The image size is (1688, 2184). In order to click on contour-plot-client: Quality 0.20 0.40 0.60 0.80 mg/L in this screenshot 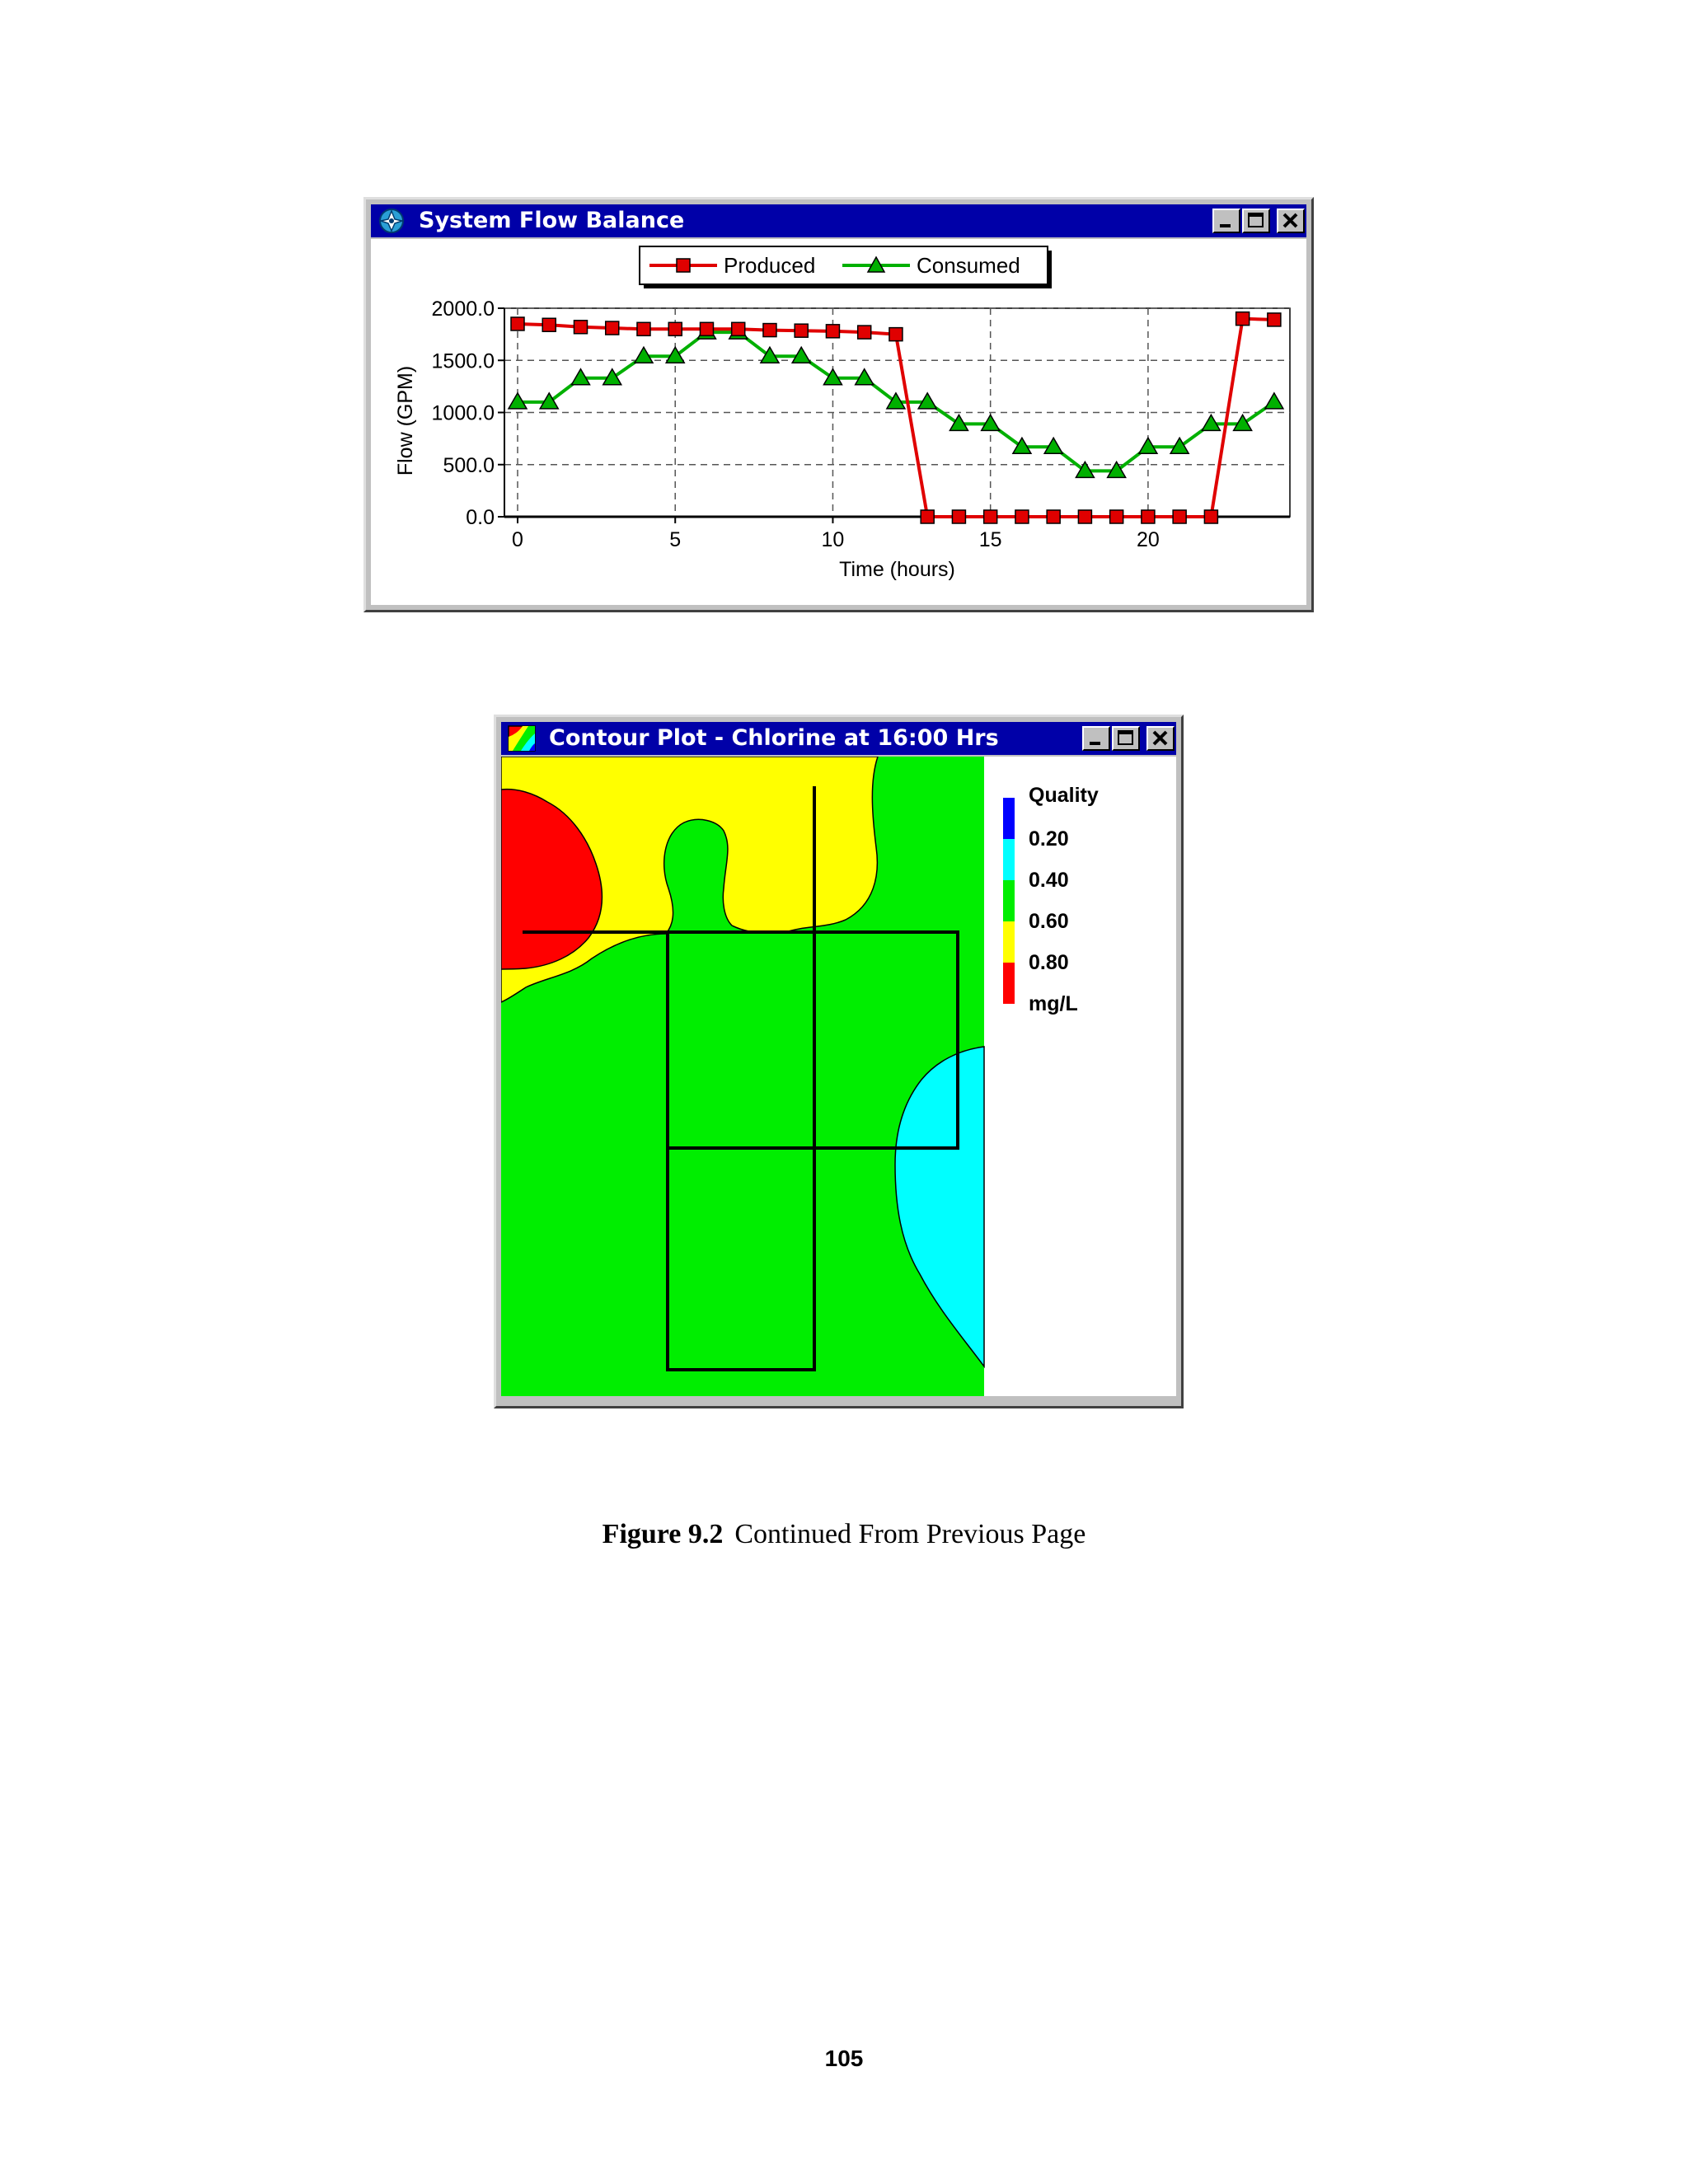, I will do `click(838, 1076)`.